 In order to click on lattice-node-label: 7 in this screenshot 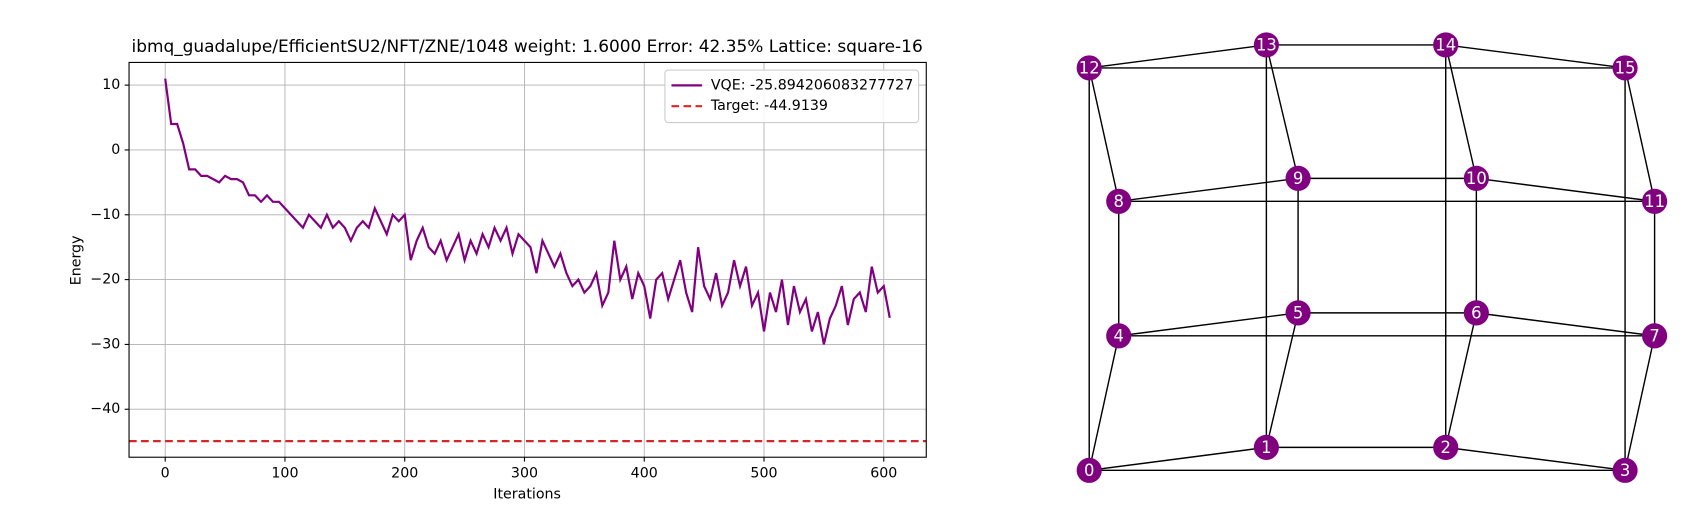, I will do `click(1654, 335)`.